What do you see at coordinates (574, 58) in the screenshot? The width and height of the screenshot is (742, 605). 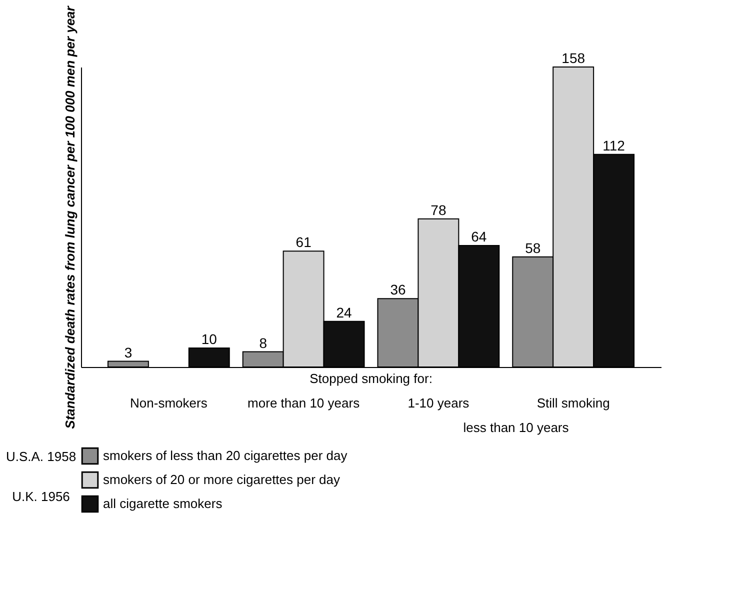 I see `data-label: 158` at bounding box center [574, 58].